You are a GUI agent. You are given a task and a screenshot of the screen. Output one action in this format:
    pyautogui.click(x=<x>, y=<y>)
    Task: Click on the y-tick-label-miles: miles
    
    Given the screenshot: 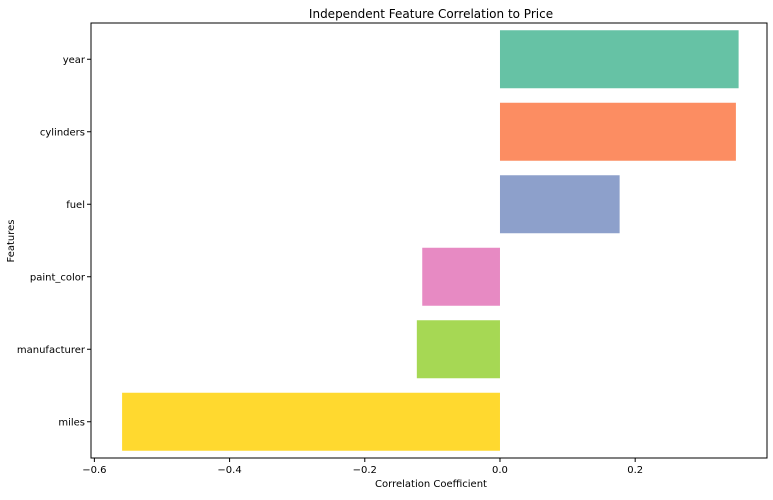 What is the action you would take?
    pyautogui.click(x=71, y=422)
    